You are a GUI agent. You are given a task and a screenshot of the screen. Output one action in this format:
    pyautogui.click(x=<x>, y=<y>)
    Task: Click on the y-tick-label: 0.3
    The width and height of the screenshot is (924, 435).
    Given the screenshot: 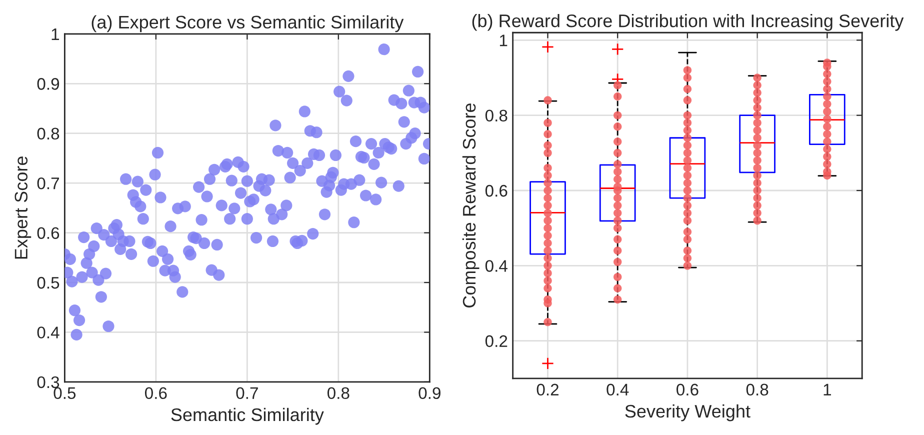 What is the action you would take?
    pyautogui.click(x=48, y=382)
    